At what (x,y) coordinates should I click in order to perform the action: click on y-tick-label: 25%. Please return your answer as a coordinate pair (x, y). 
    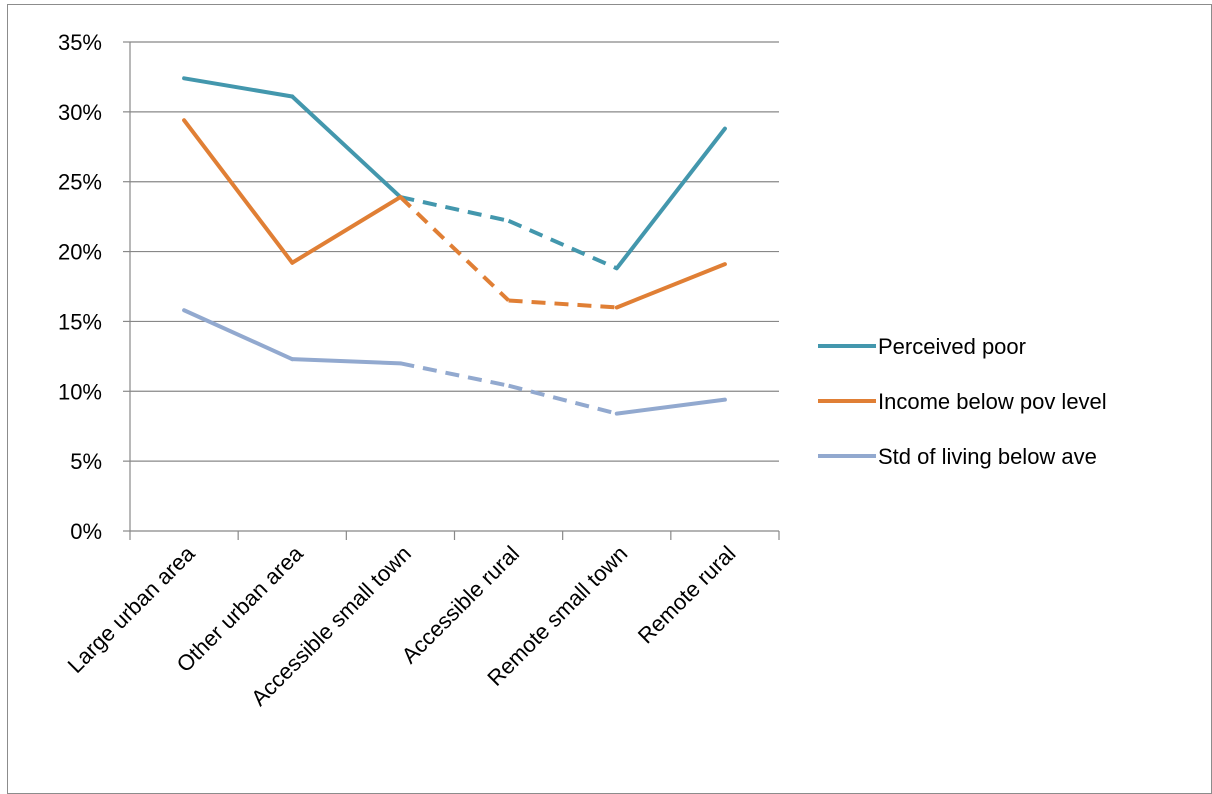
    Looking at the image, I should click on (80, 182).